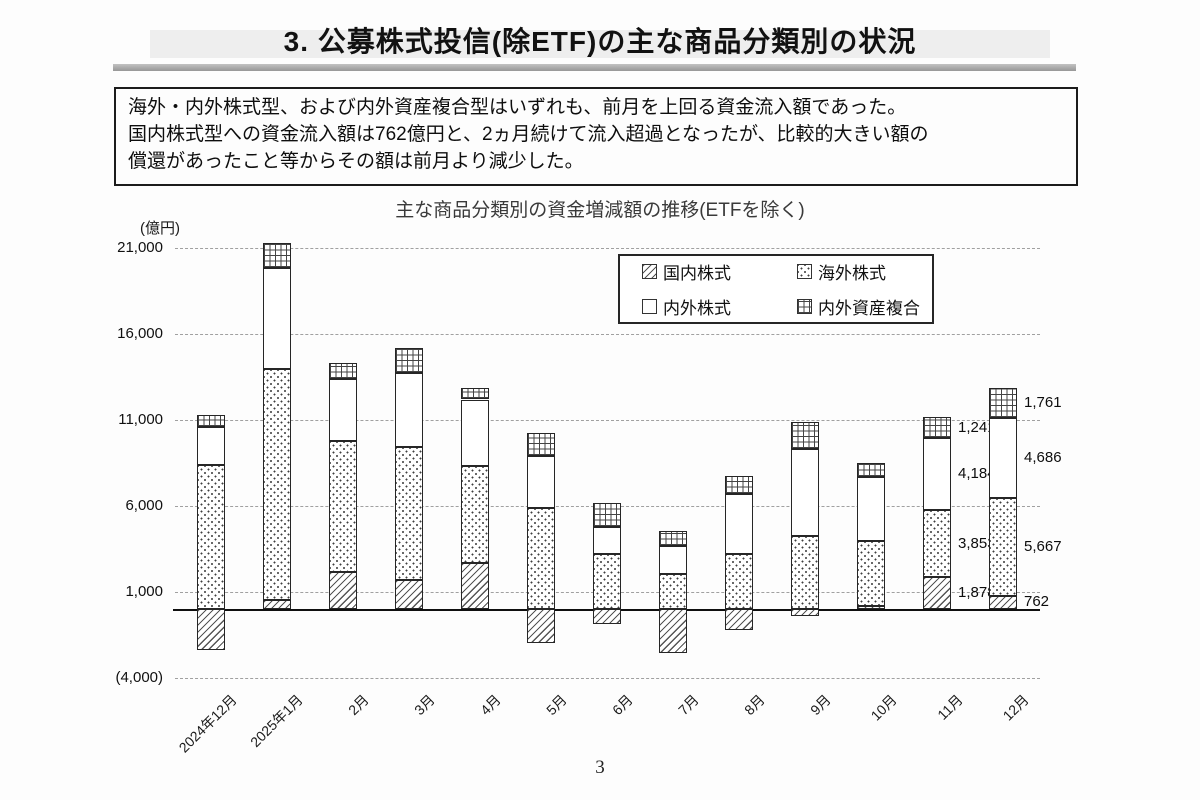 The height and width of the screenshot is (800, 1200). Describe the element at coordinates (144, 591) in the screenshot. I see `y-tick-label: 1,000` at that location.